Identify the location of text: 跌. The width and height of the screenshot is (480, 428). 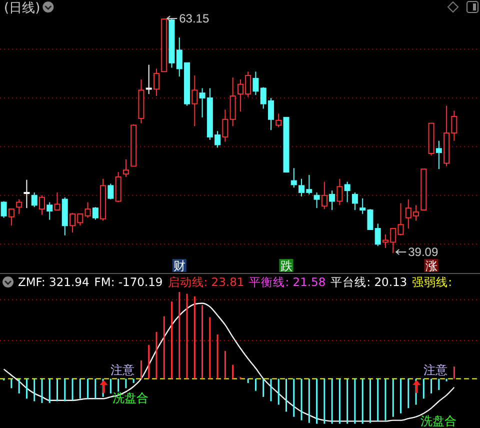
(286, 266).